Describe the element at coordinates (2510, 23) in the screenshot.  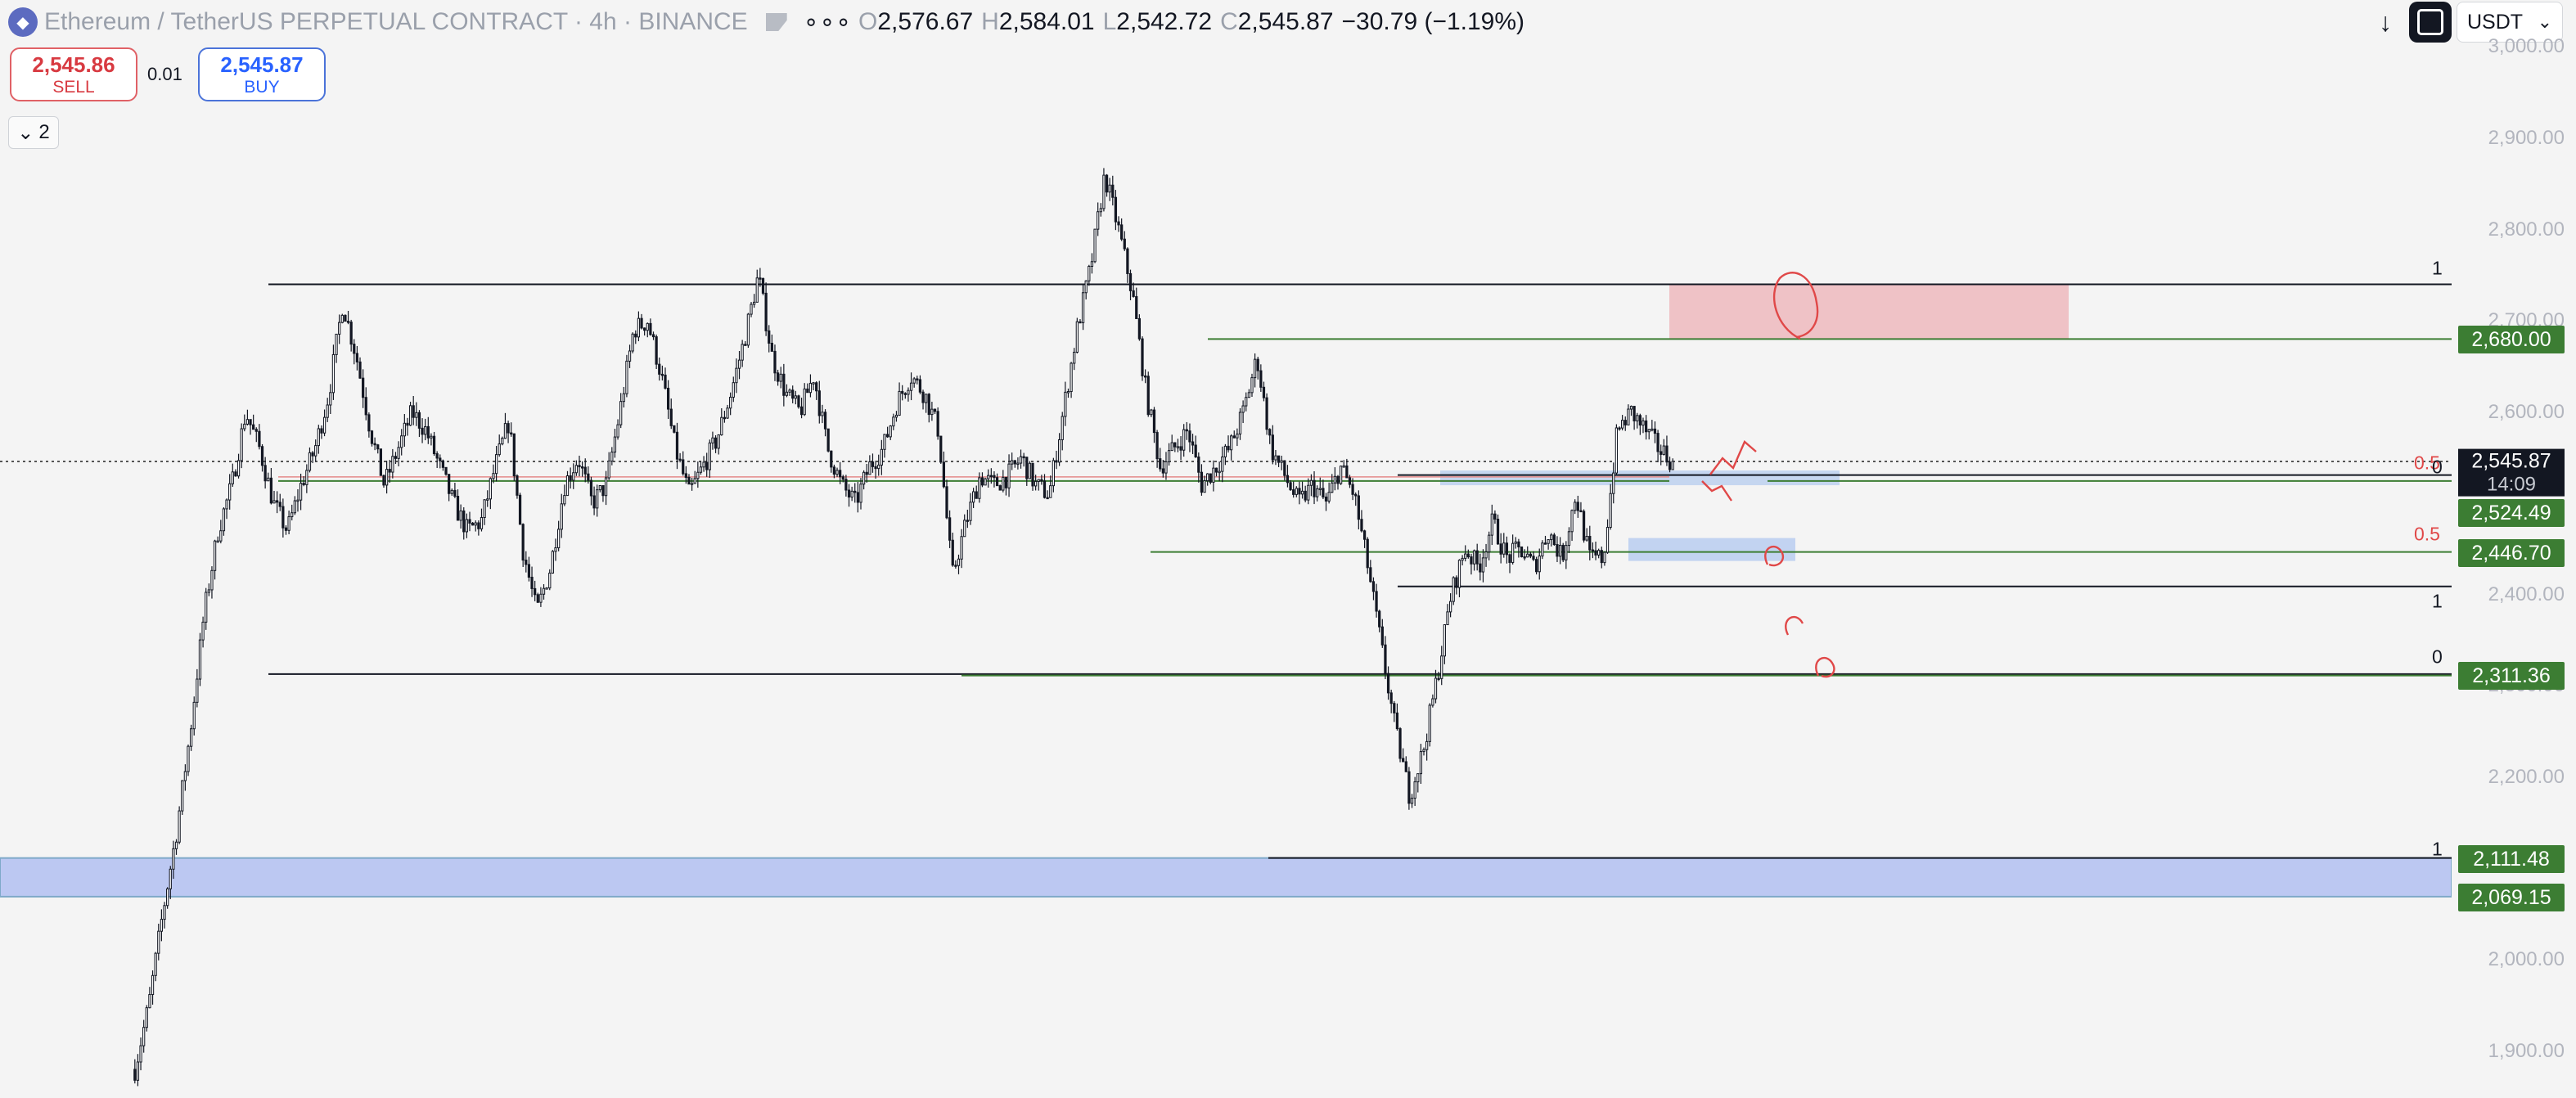
I see `currency-select: USDT ⌄` at that location.